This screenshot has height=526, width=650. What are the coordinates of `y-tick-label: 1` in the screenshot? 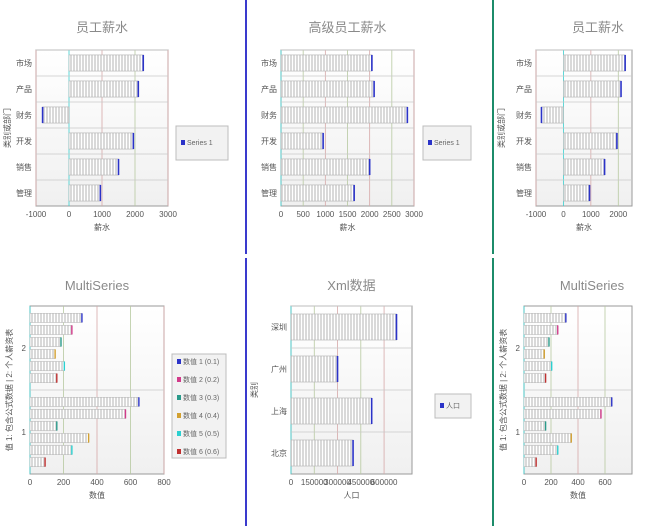 It's located at (24, 432).